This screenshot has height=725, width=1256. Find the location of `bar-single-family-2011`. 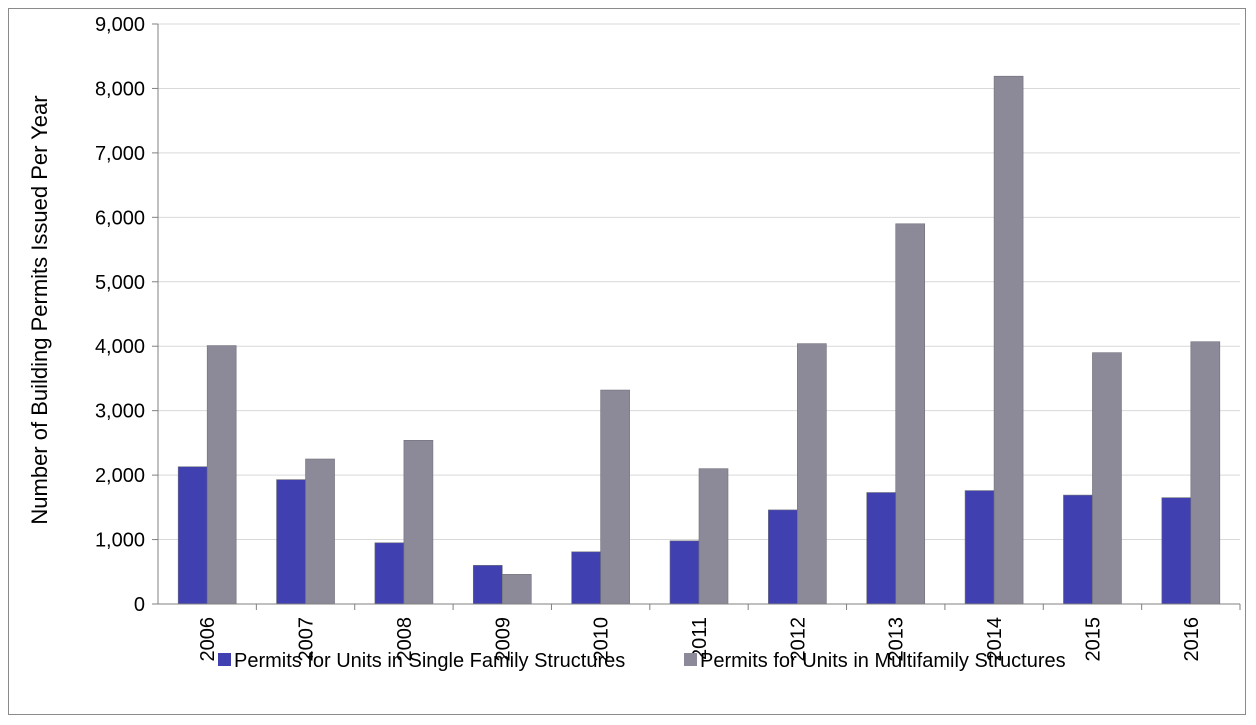

bar-single-family-2011 is located at coordinates (684, 572).